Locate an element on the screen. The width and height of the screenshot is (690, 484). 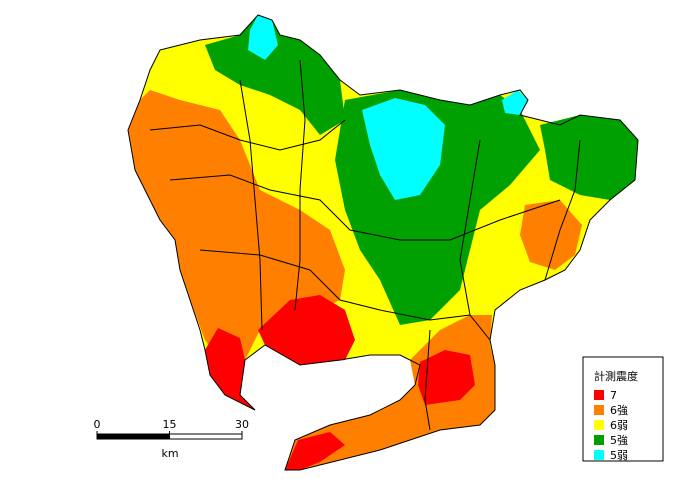
legend-label: 6弱 is located at coordinates (619, 425).